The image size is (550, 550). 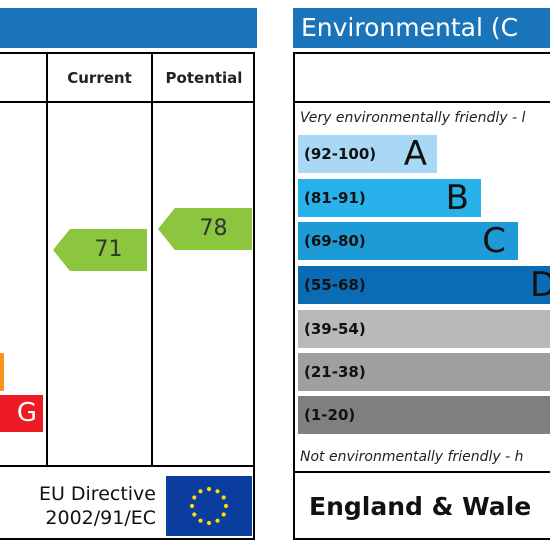 What do you see at coordinates (540, 285) in the screenshot?
I see `env-band-d-letter: D` at bounding box center [540, 285].